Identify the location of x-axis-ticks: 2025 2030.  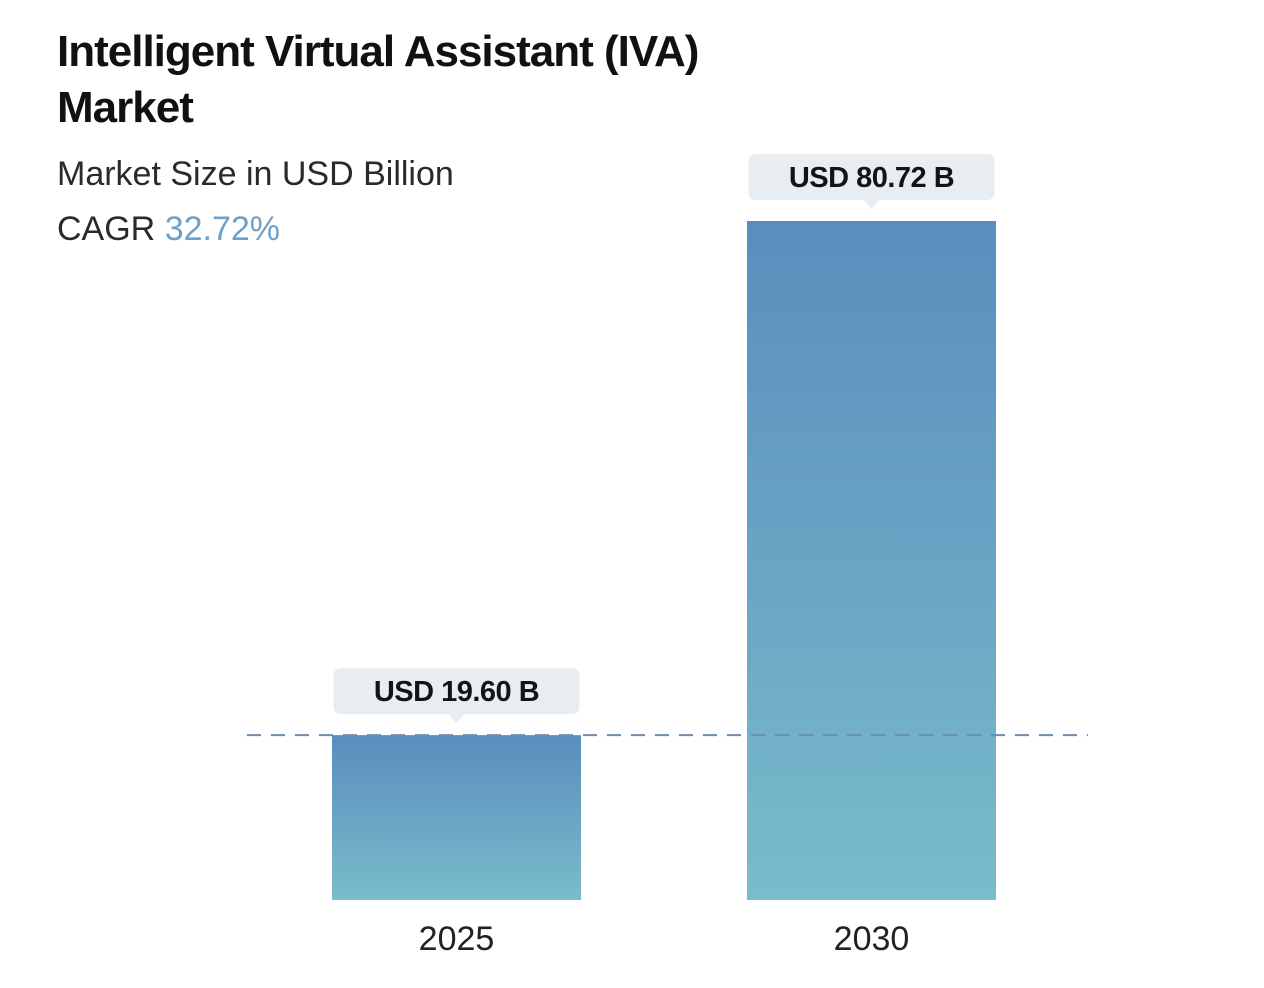
(664, 939).